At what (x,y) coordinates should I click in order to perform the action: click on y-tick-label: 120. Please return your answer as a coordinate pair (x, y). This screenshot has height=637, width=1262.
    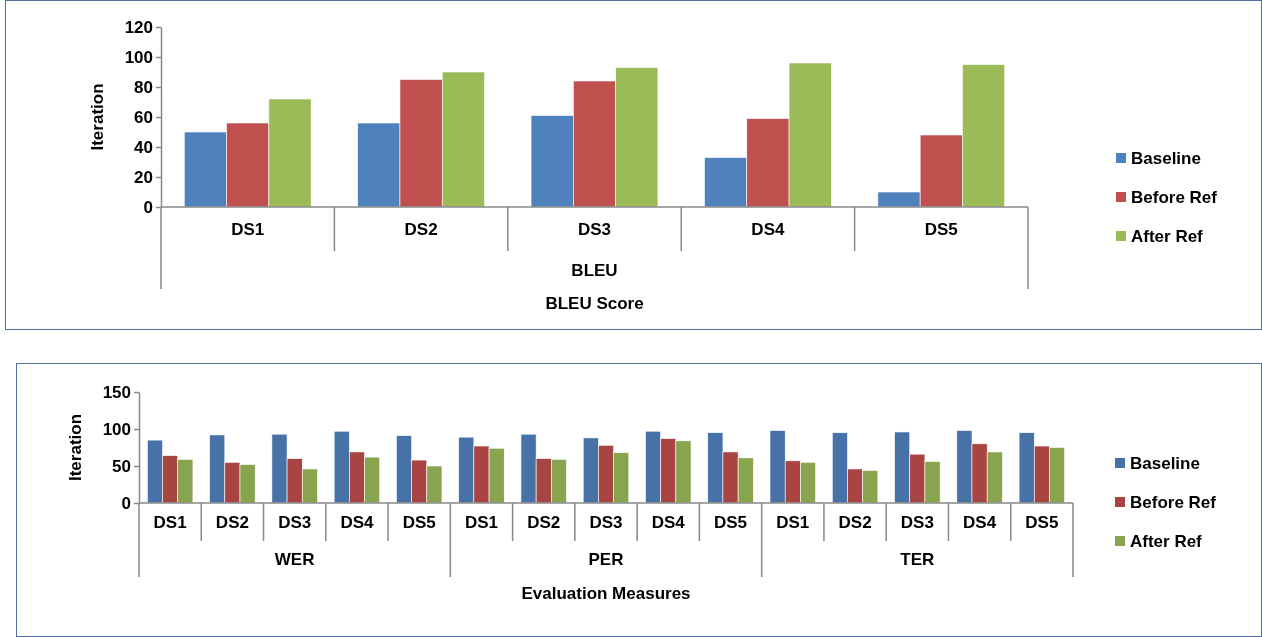
    Looking at the image, I should click on (138, 27).